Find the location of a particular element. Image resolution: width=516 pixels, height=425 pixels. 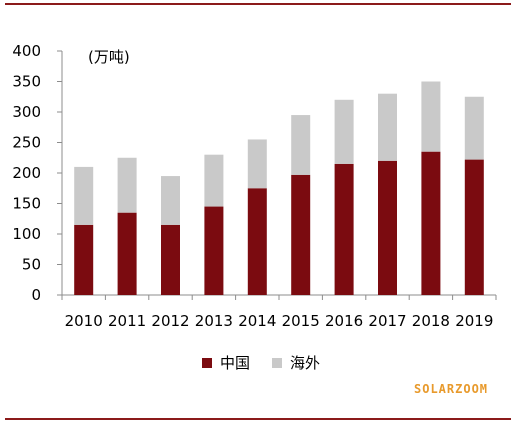

solarzoom-watermark: SOLARZOOM is located at coordinates (451, 389).